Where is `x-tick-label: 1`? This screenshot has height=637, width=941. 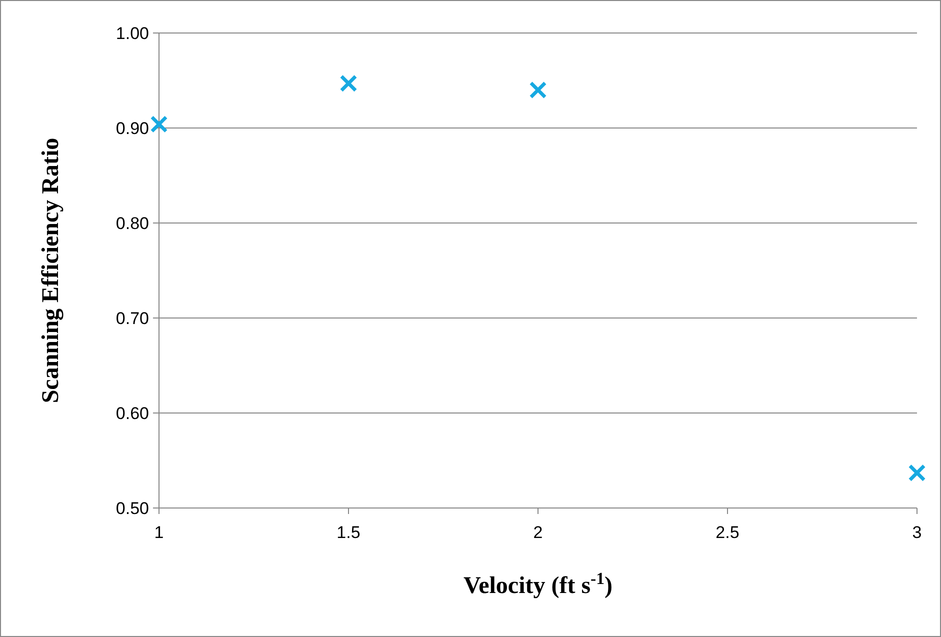
x-tick-label: 1 is located at coordinates (159, 532).